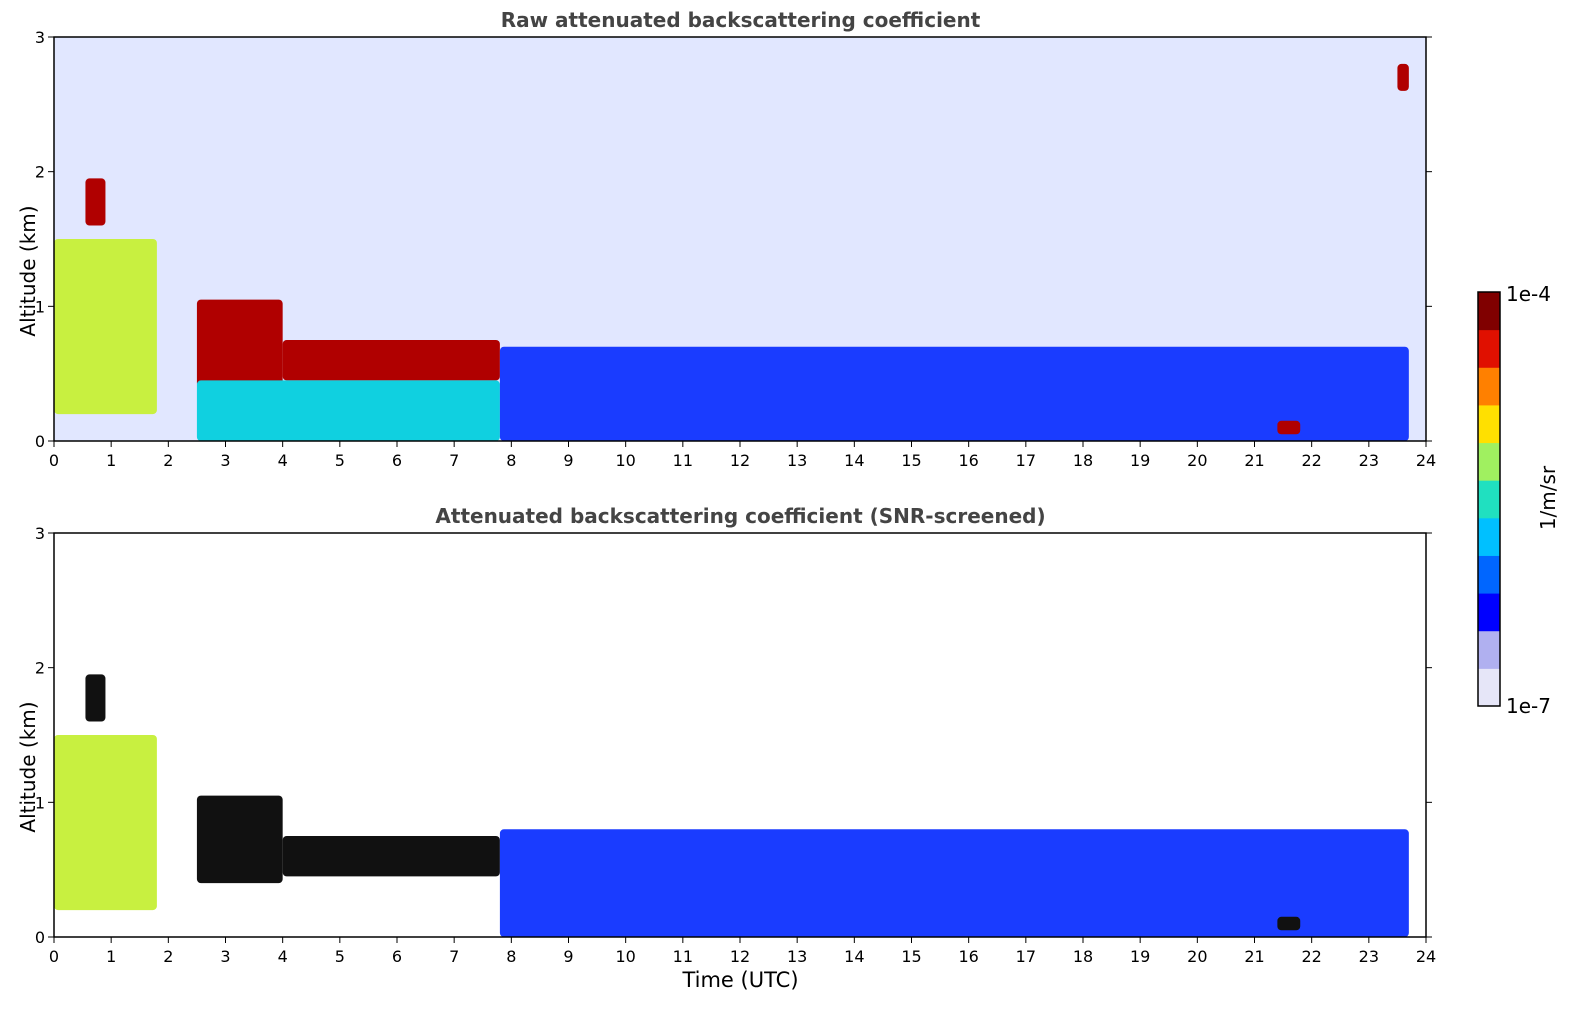 This screenshot has width=1595, height=1020. What do you see at coordinates (40, 533) in the screenshot?
I see `bottom-y-tick-label: 3` at bounding box center [40, 533].